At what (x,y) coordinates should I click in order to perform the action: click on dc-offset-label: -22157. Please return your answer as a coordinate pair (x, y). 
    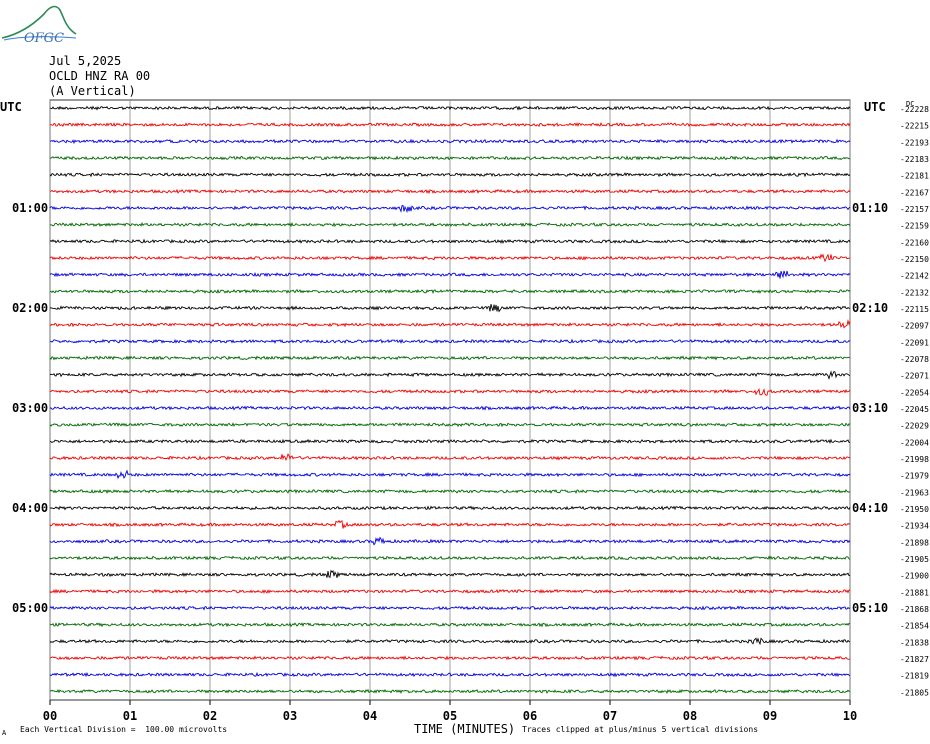
    Looking at the image, I should click on (914, 209).